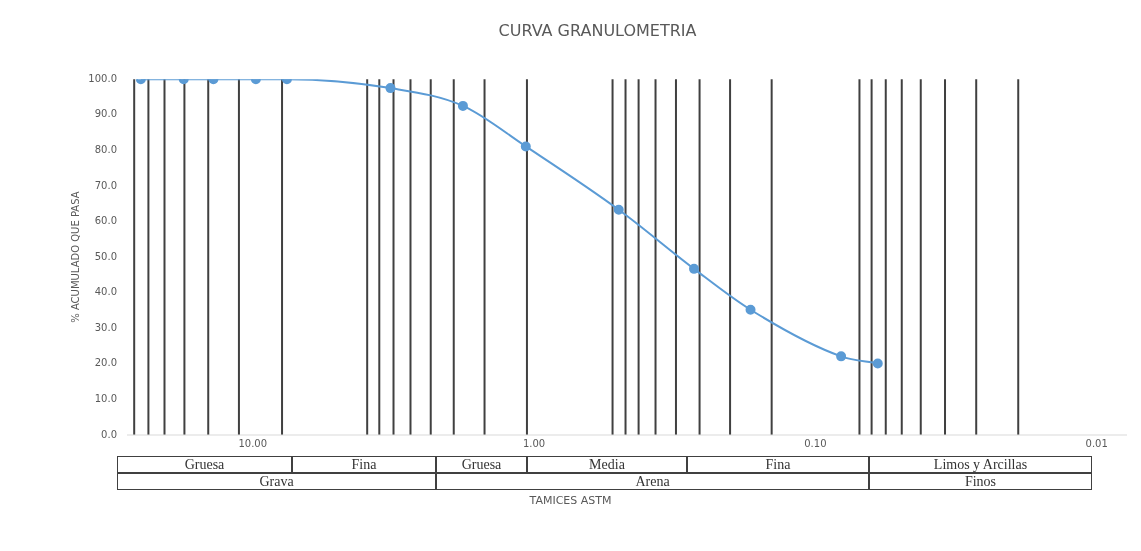 This screenshot has height=551, width=1141. What do you see at coordinates (75, 257) in the screenshot?
I see `y-axis-title: % ACUMULADO QUE PASA` at bounding box center [75, 257].